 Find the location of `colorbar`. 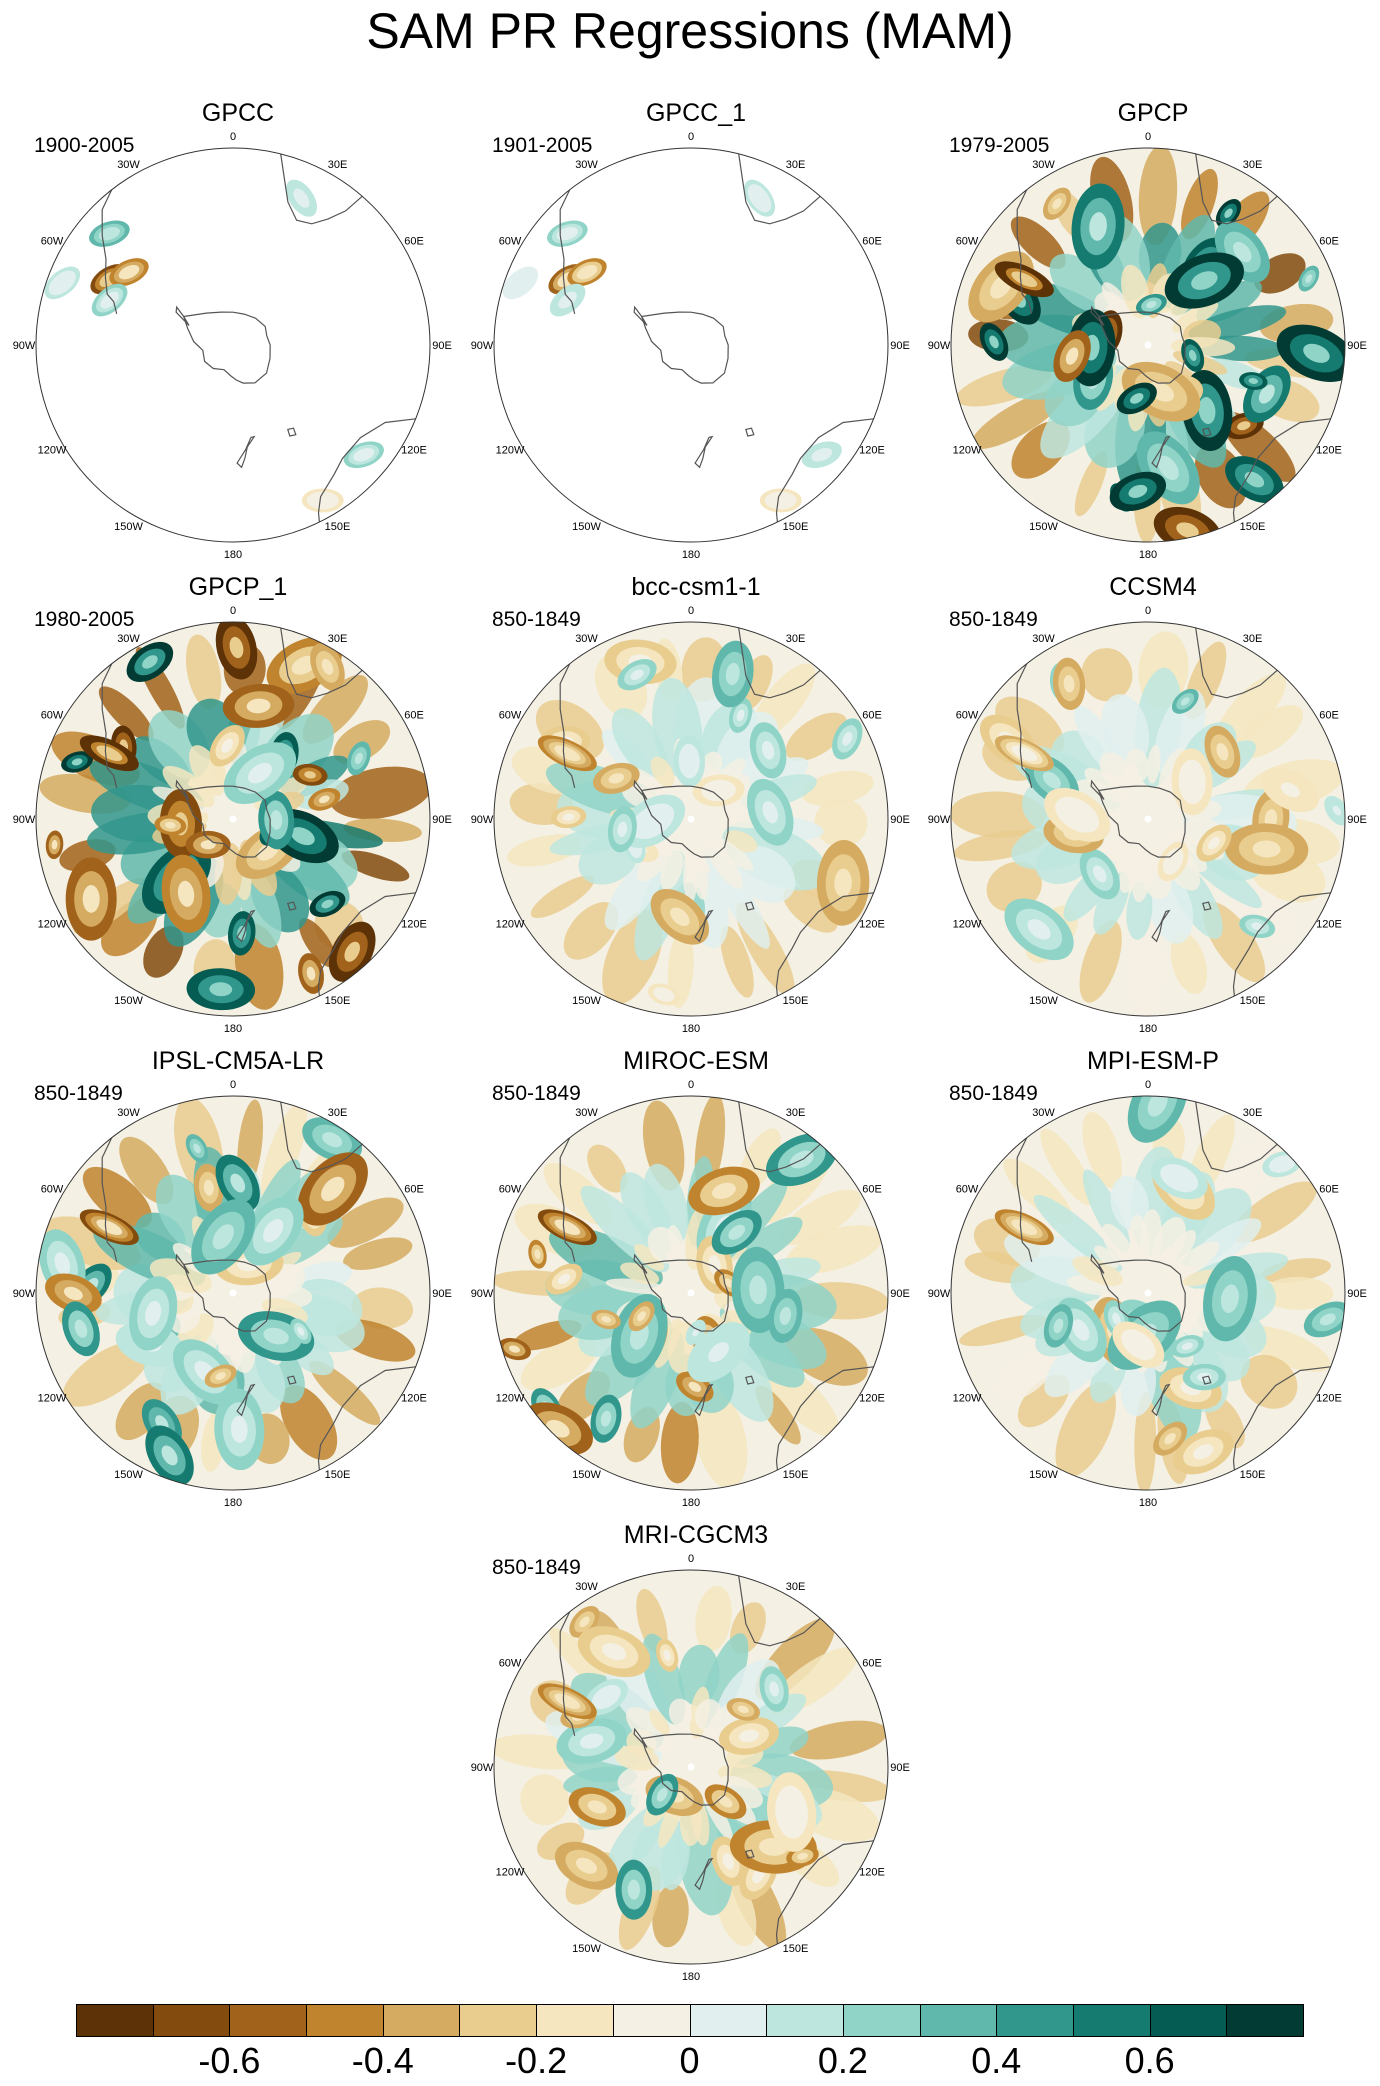

colorbar is located at coordinates (690, 2021).